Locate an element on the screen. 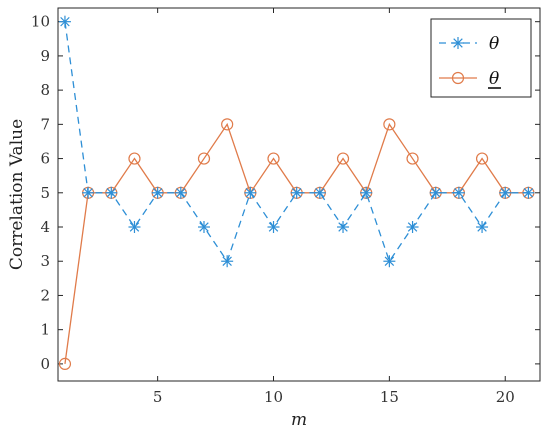  x-tick-label: 5 is located at coordinates (158, 397).